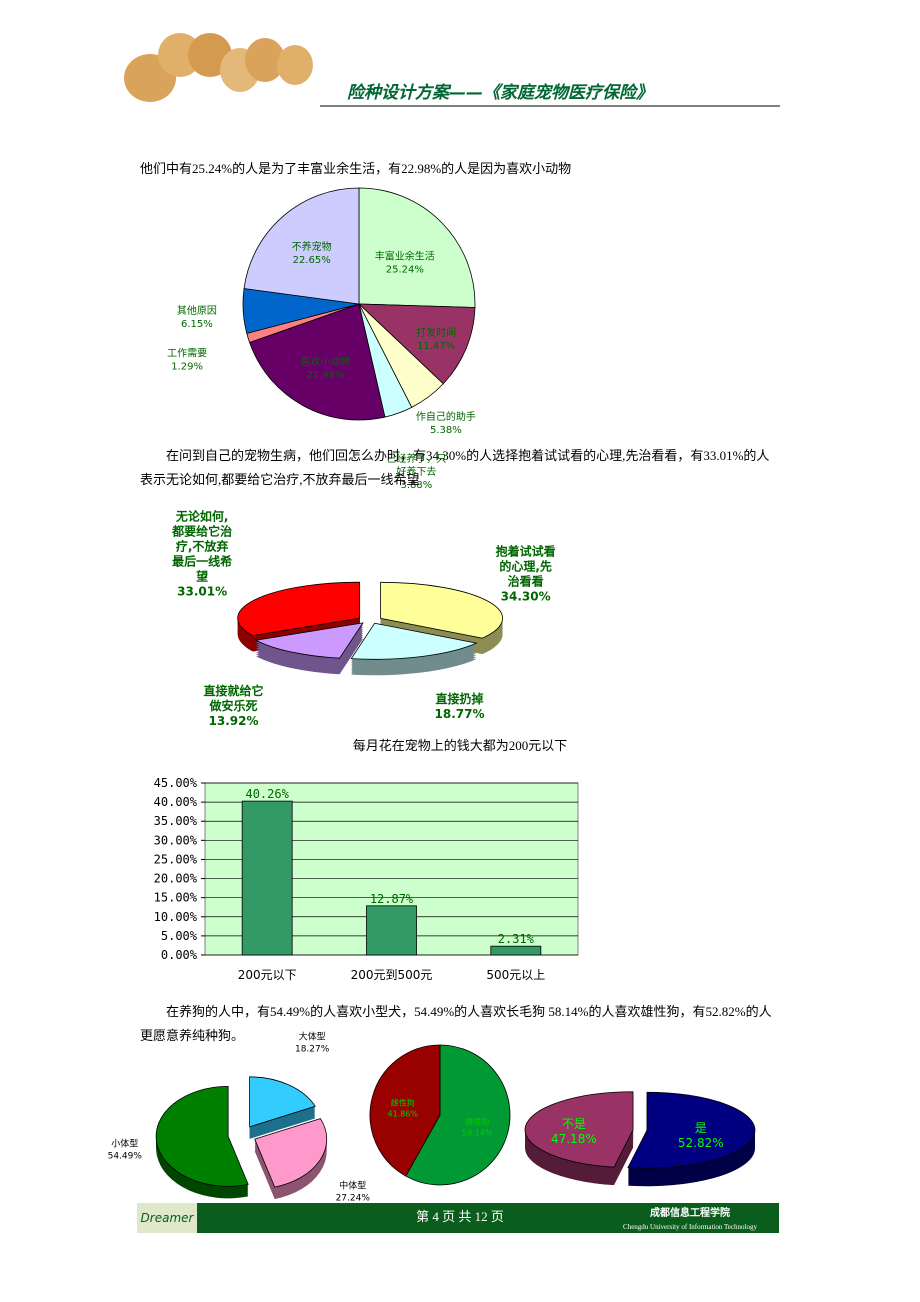  Describe the element at coordinates (459, 698) in the screenshot. I see `pie-label: 直接扔掉` at that location.